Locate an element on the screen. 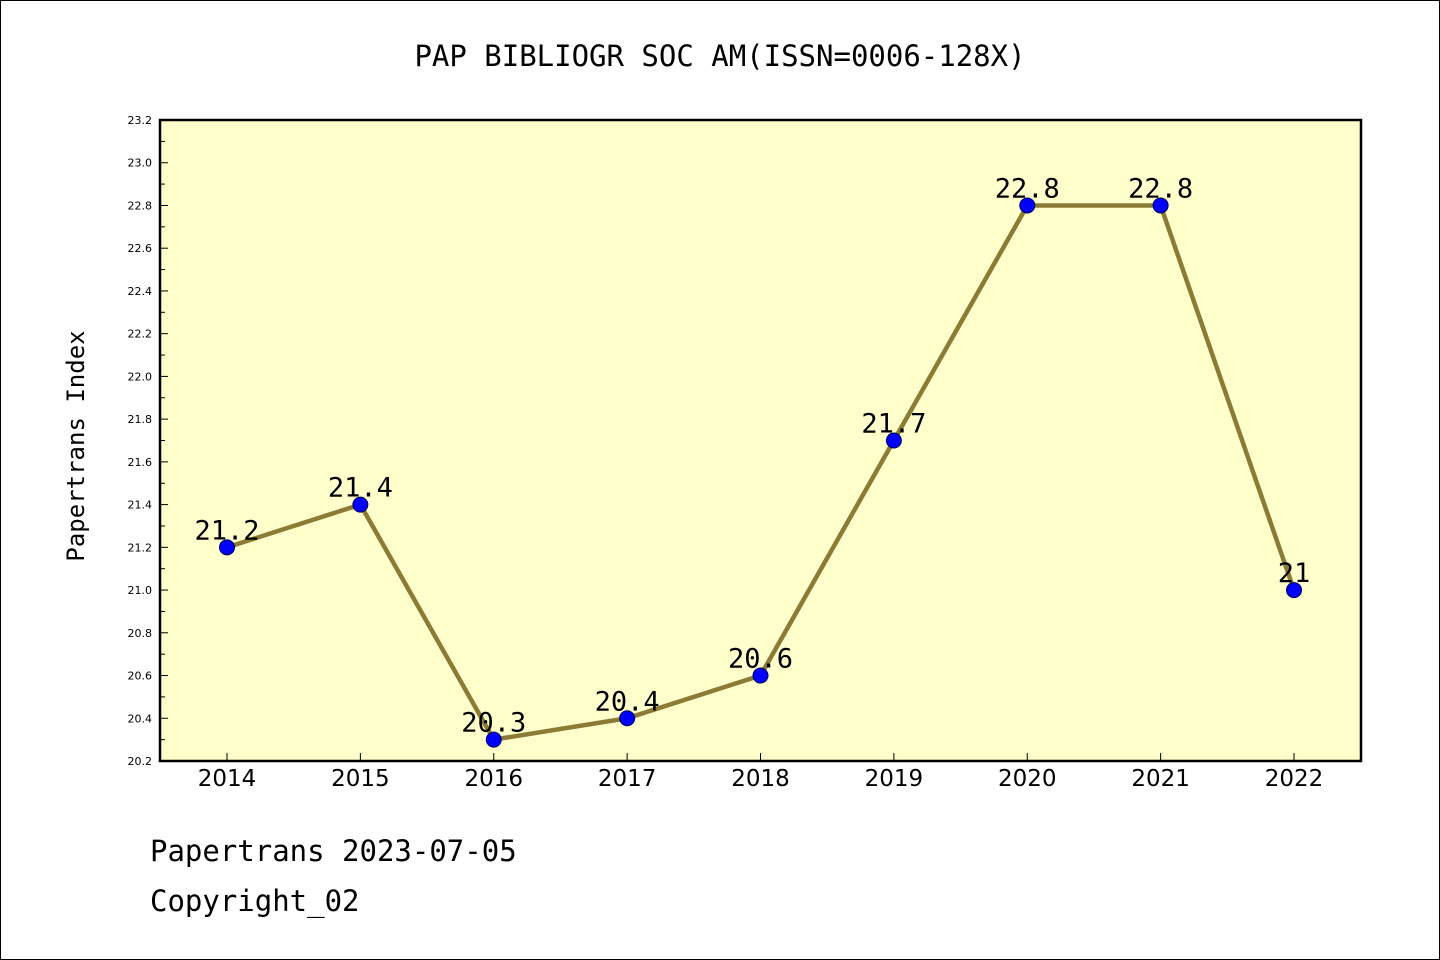 The width and height of the screenshot is (1440, 960). data-label: 21.2 is located at coordinates (226, 530).